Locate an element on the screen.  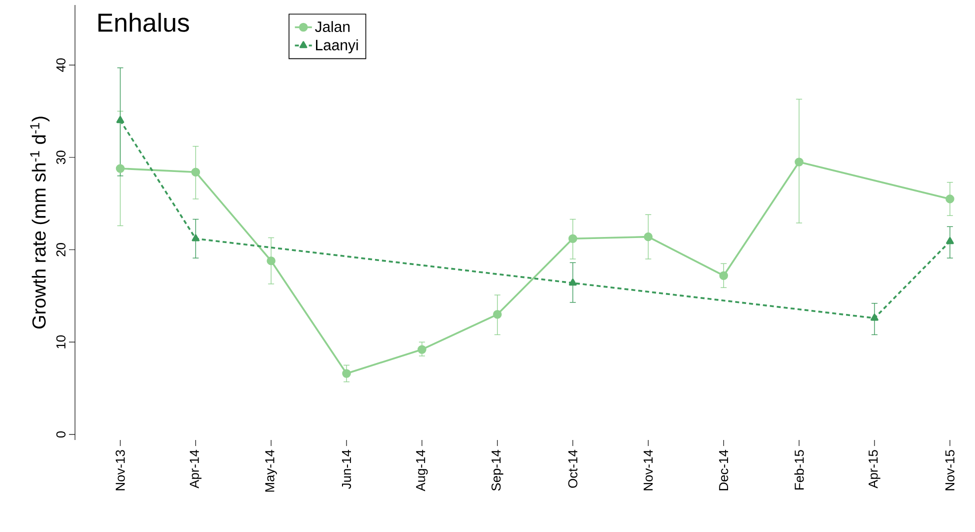
chart-title: Enhalus is located at coordinates (143, 22).